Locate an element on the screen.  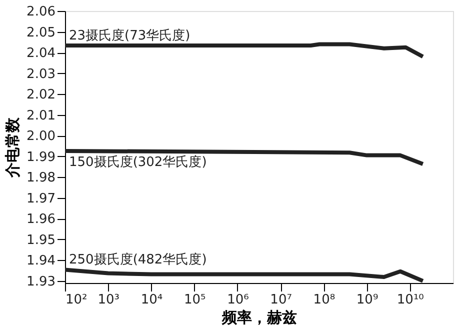
y-tick-label: 2.01 is located at coordinates (41, 116).